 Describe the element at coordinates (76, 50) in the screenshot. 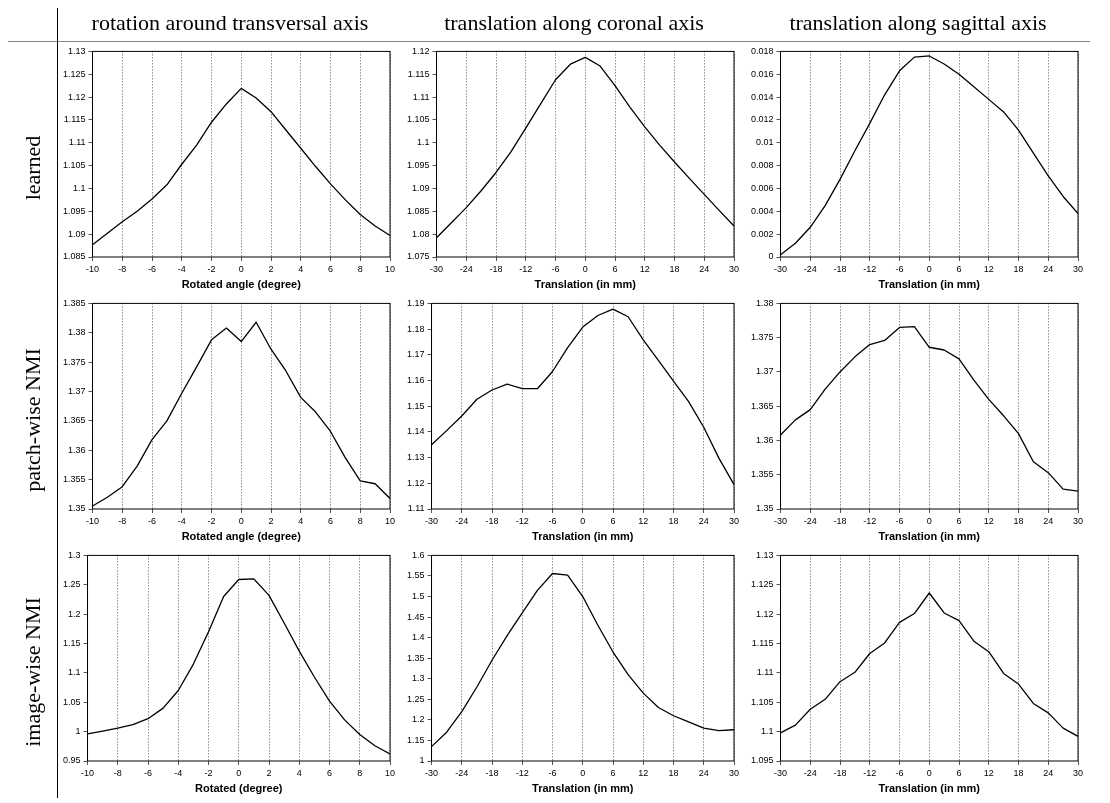

I see `y-tick-label: 1.13` at that location.